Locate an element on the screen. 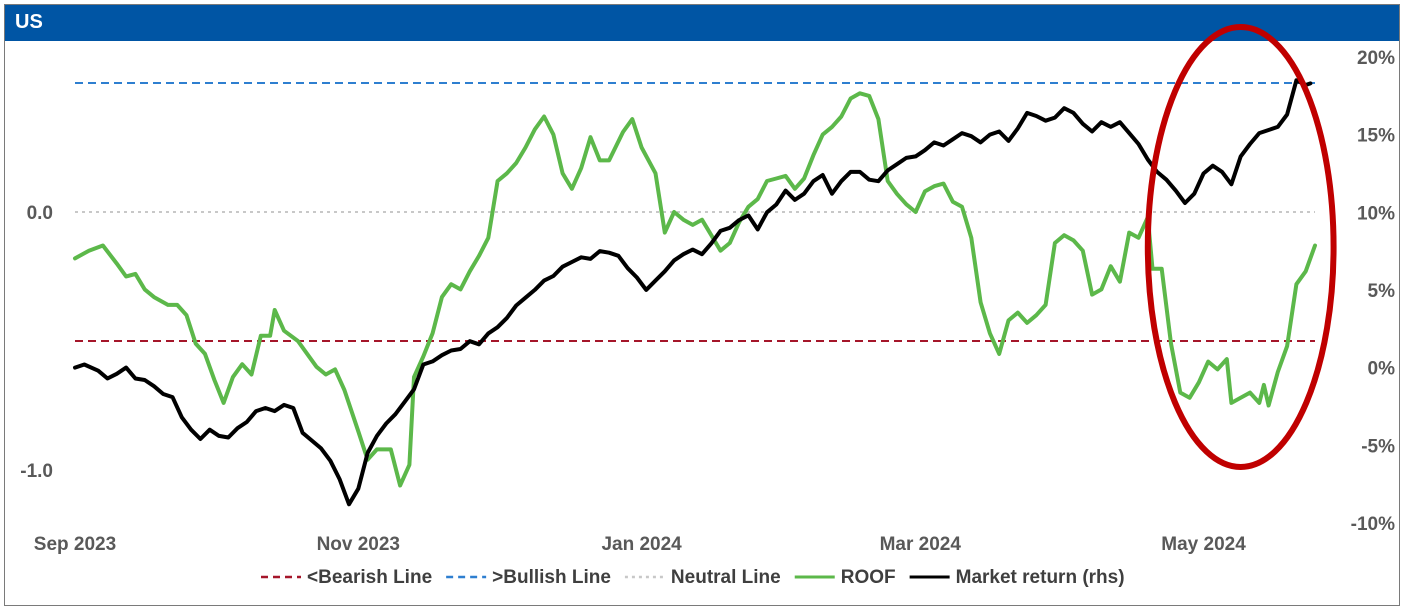 Image resolution: width=1406 pixels, height=612 pixels. y-left-tick-label: 0.0 is located at coordinates (40, 213).